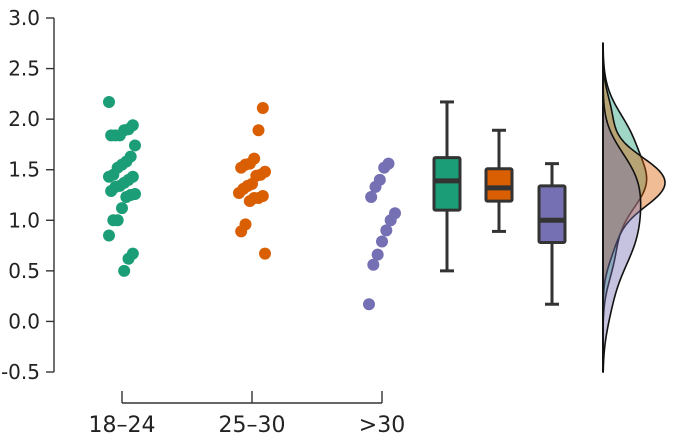  Describe the element at coordinates (24, 321) in the screenshot. I see `y-tick-label: 0.0` at that location.